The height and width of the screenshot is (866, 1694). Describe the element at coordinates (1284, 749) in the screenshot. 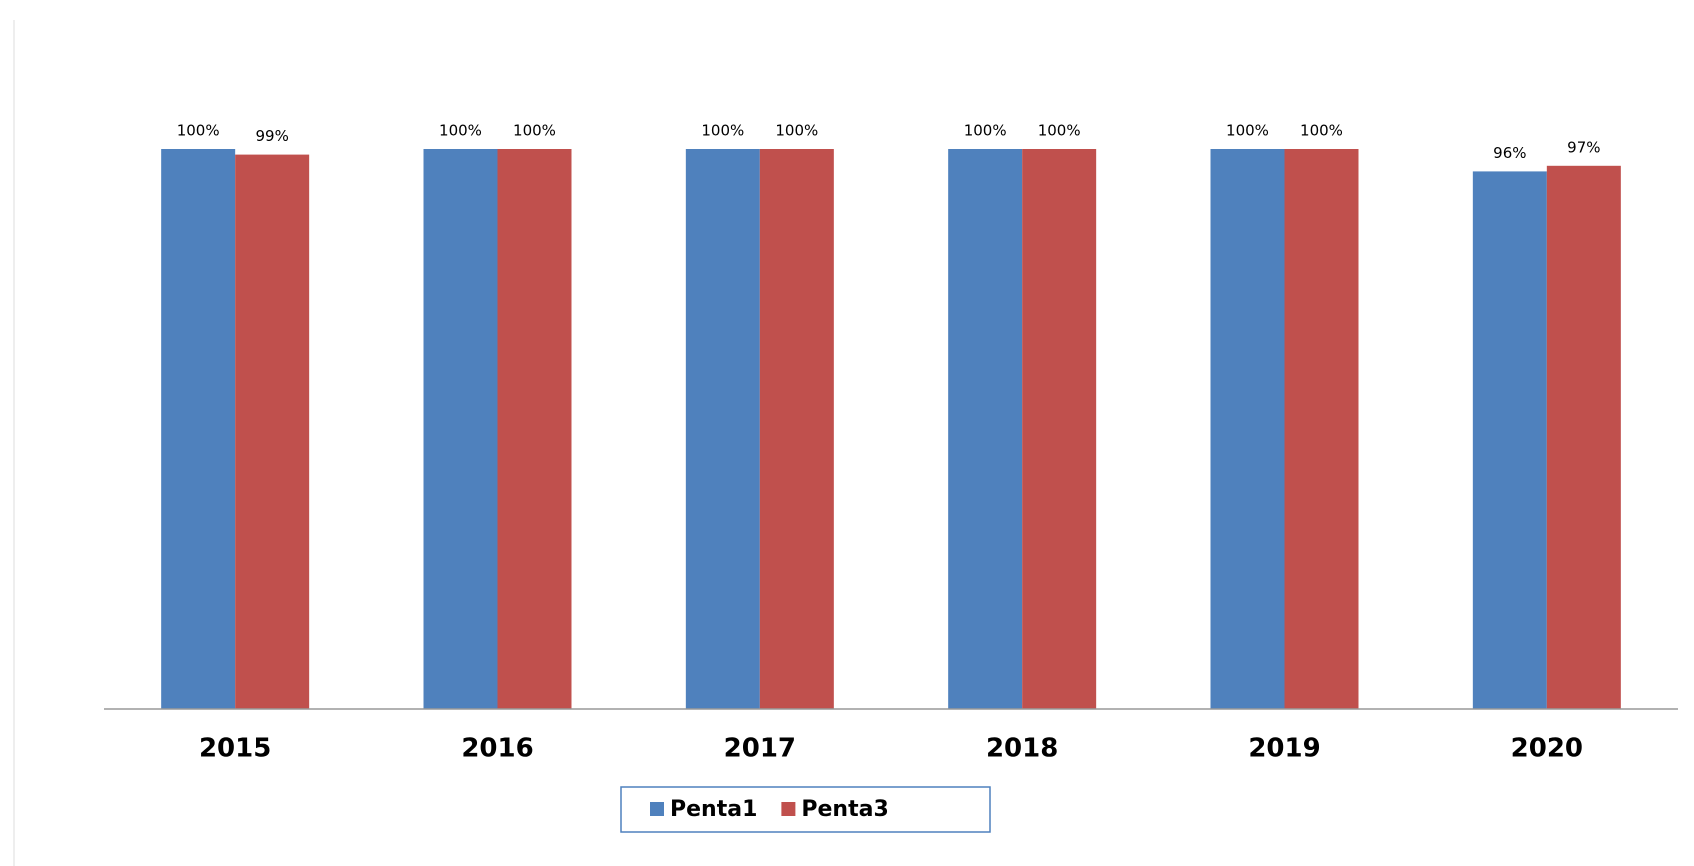

I see `x-tick-label: 2019` at that location.